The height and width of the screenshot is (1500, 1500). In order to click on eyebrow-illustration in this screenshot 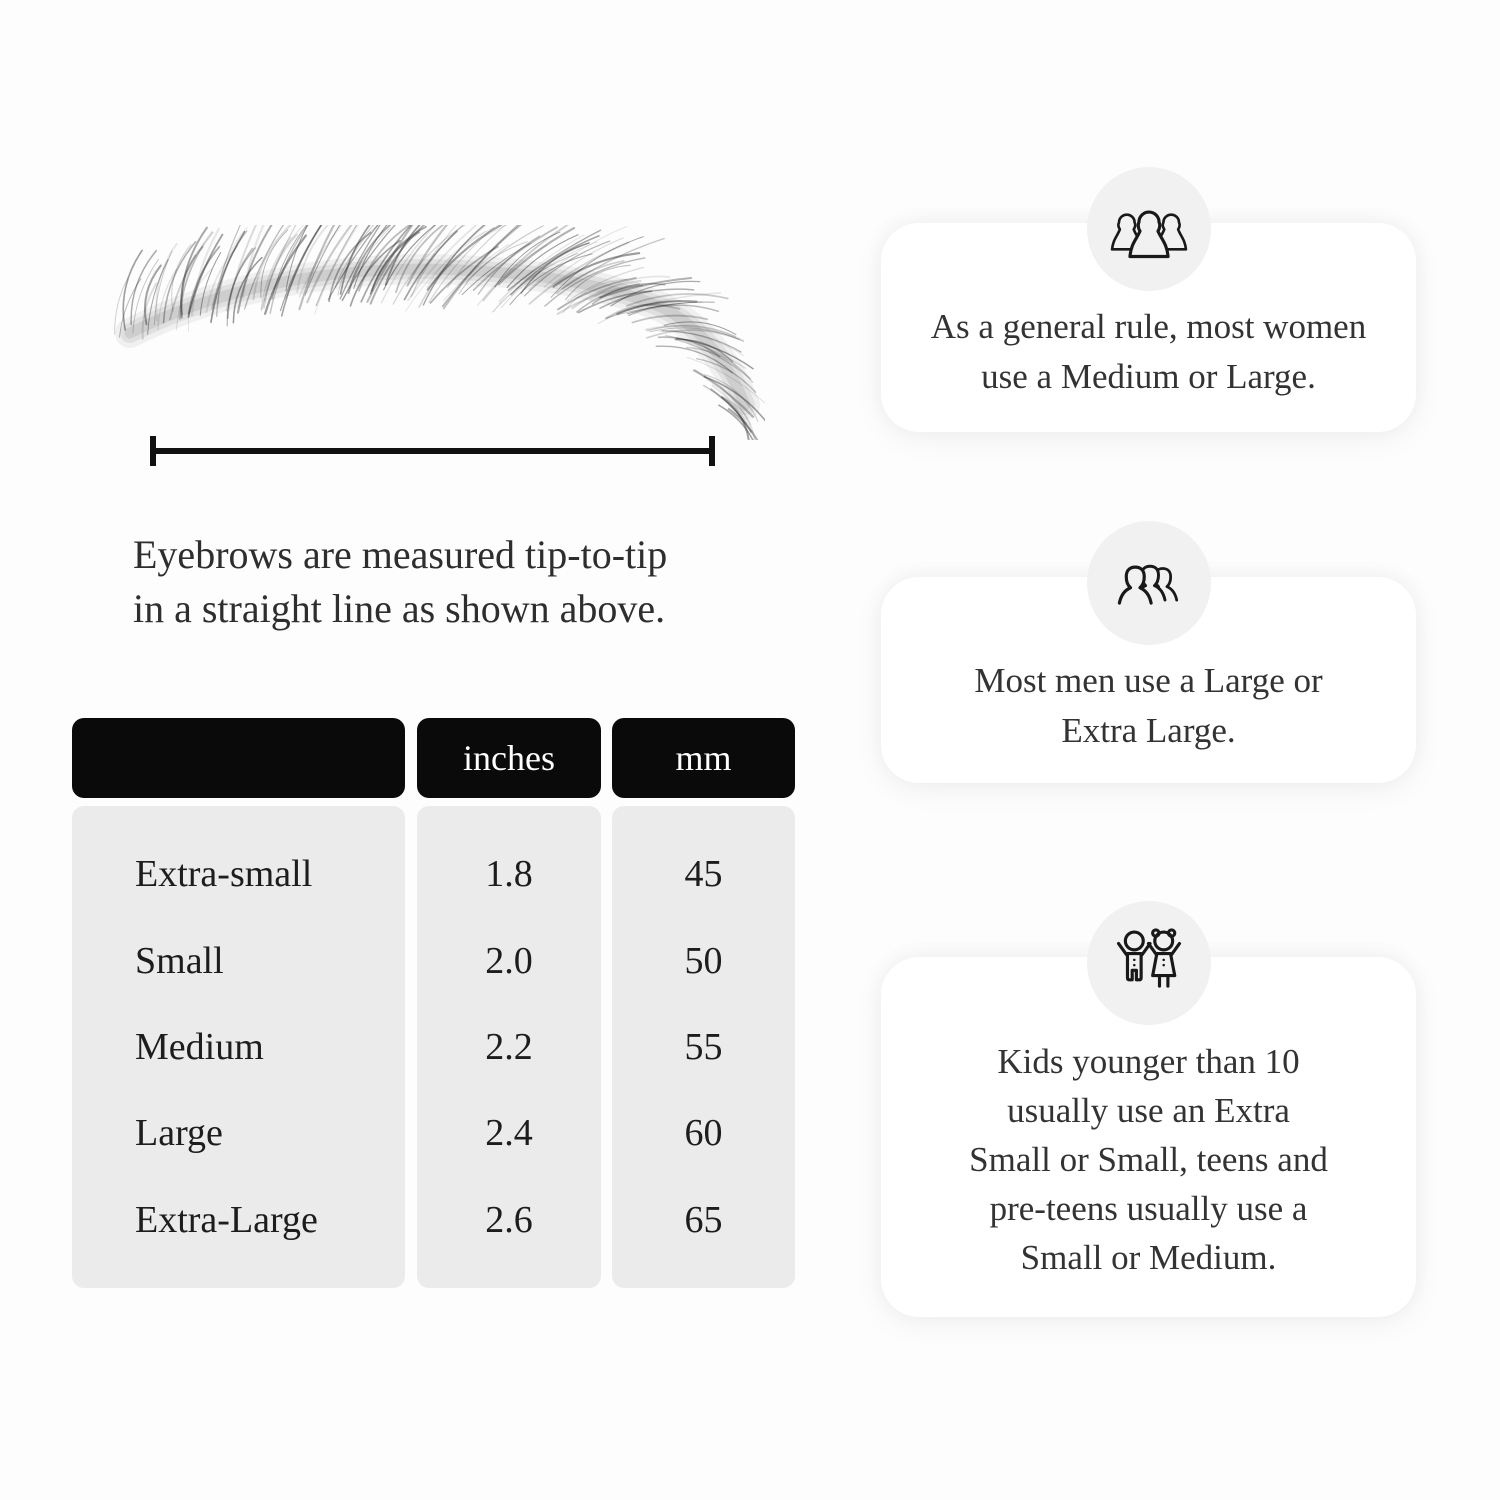, I will do `click(435, 332)`.